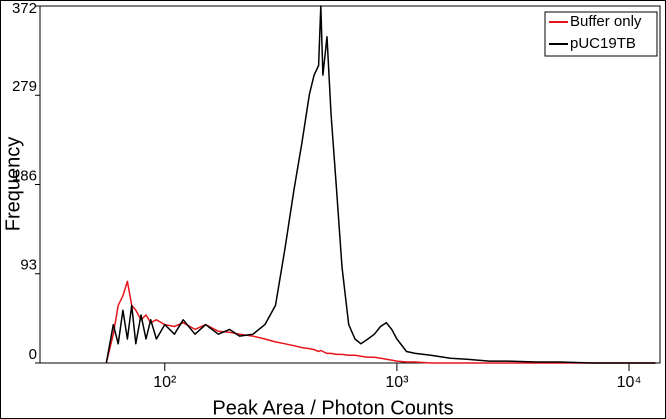 Image resolution: width=666 pixels, height=419 pixels. I want to click on y-tick-label: 372, so click(24, 8).